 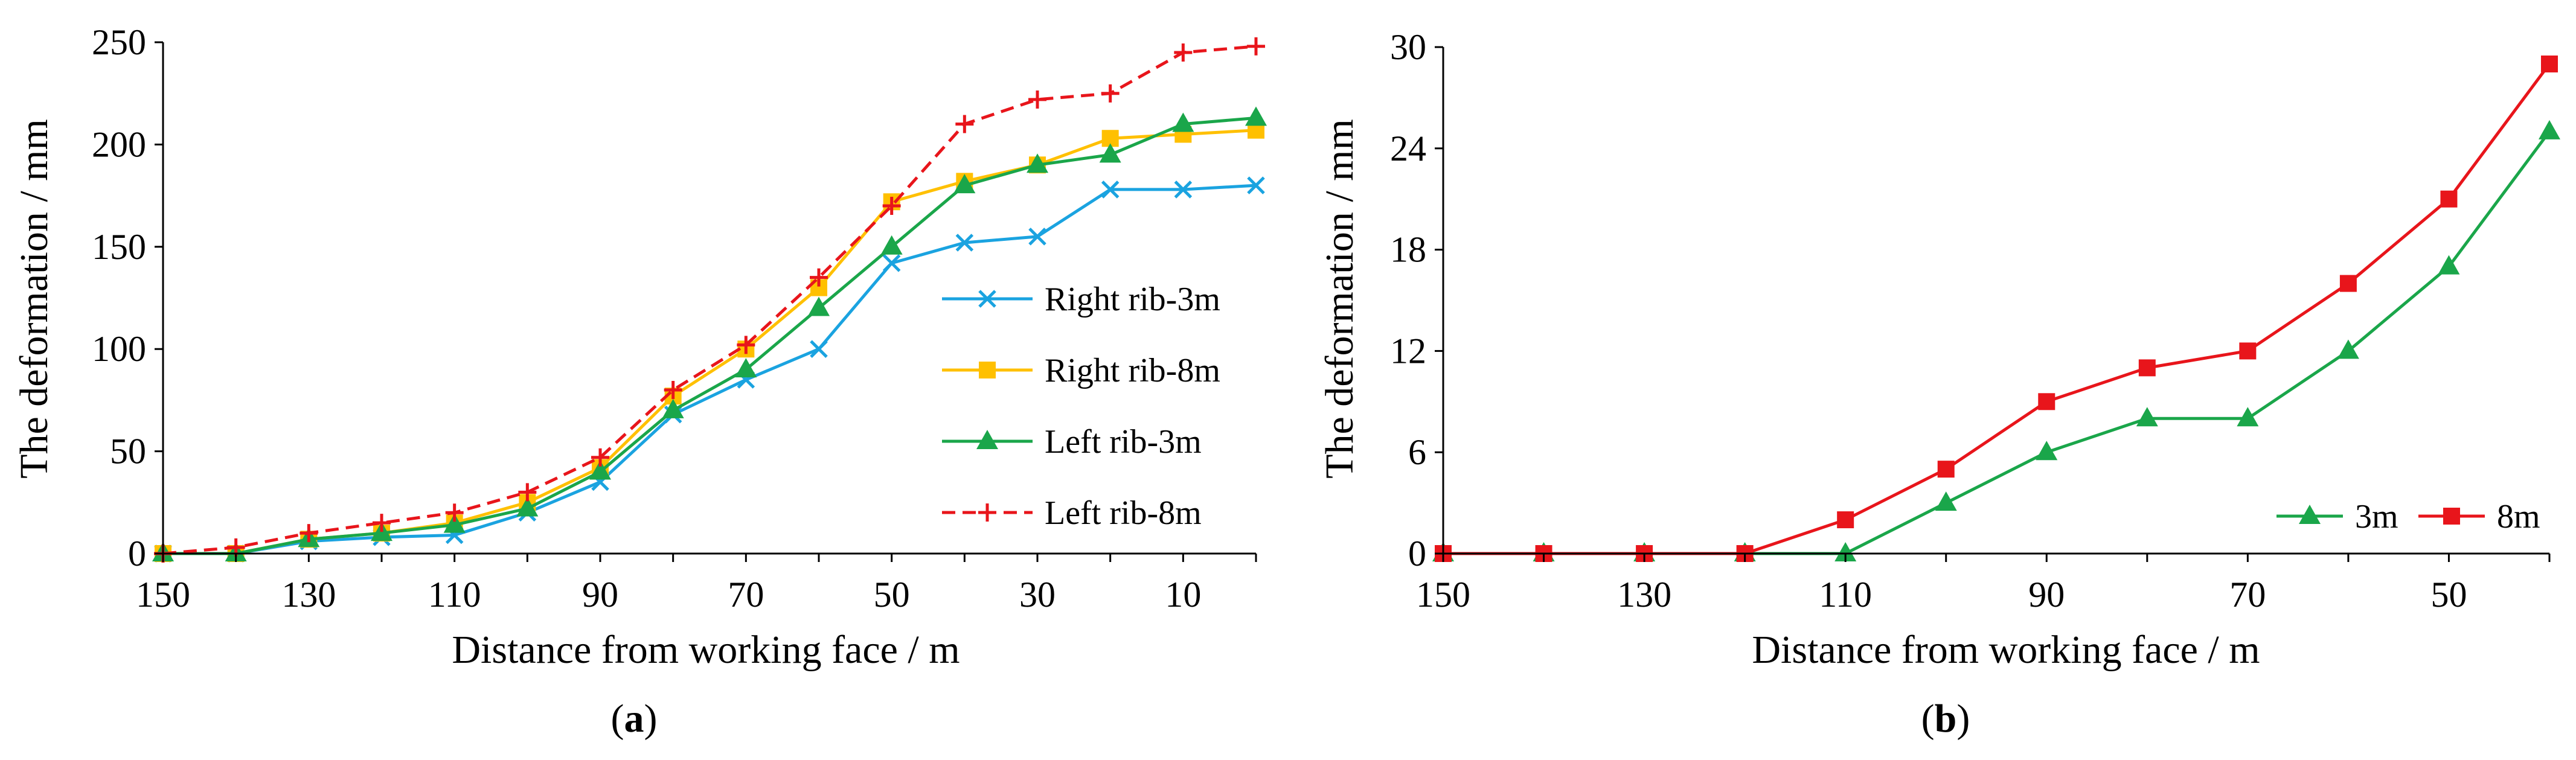 I want to click on chart-b-x-tick-label: 150, so click(x=1443, y=595).